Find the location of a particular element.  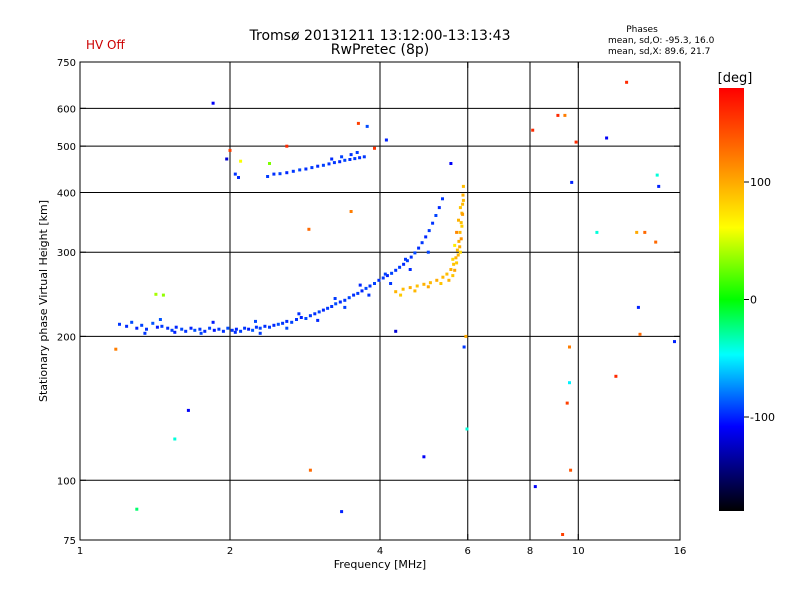

y-tick-label: 75 is located at coordinates (69, 541).